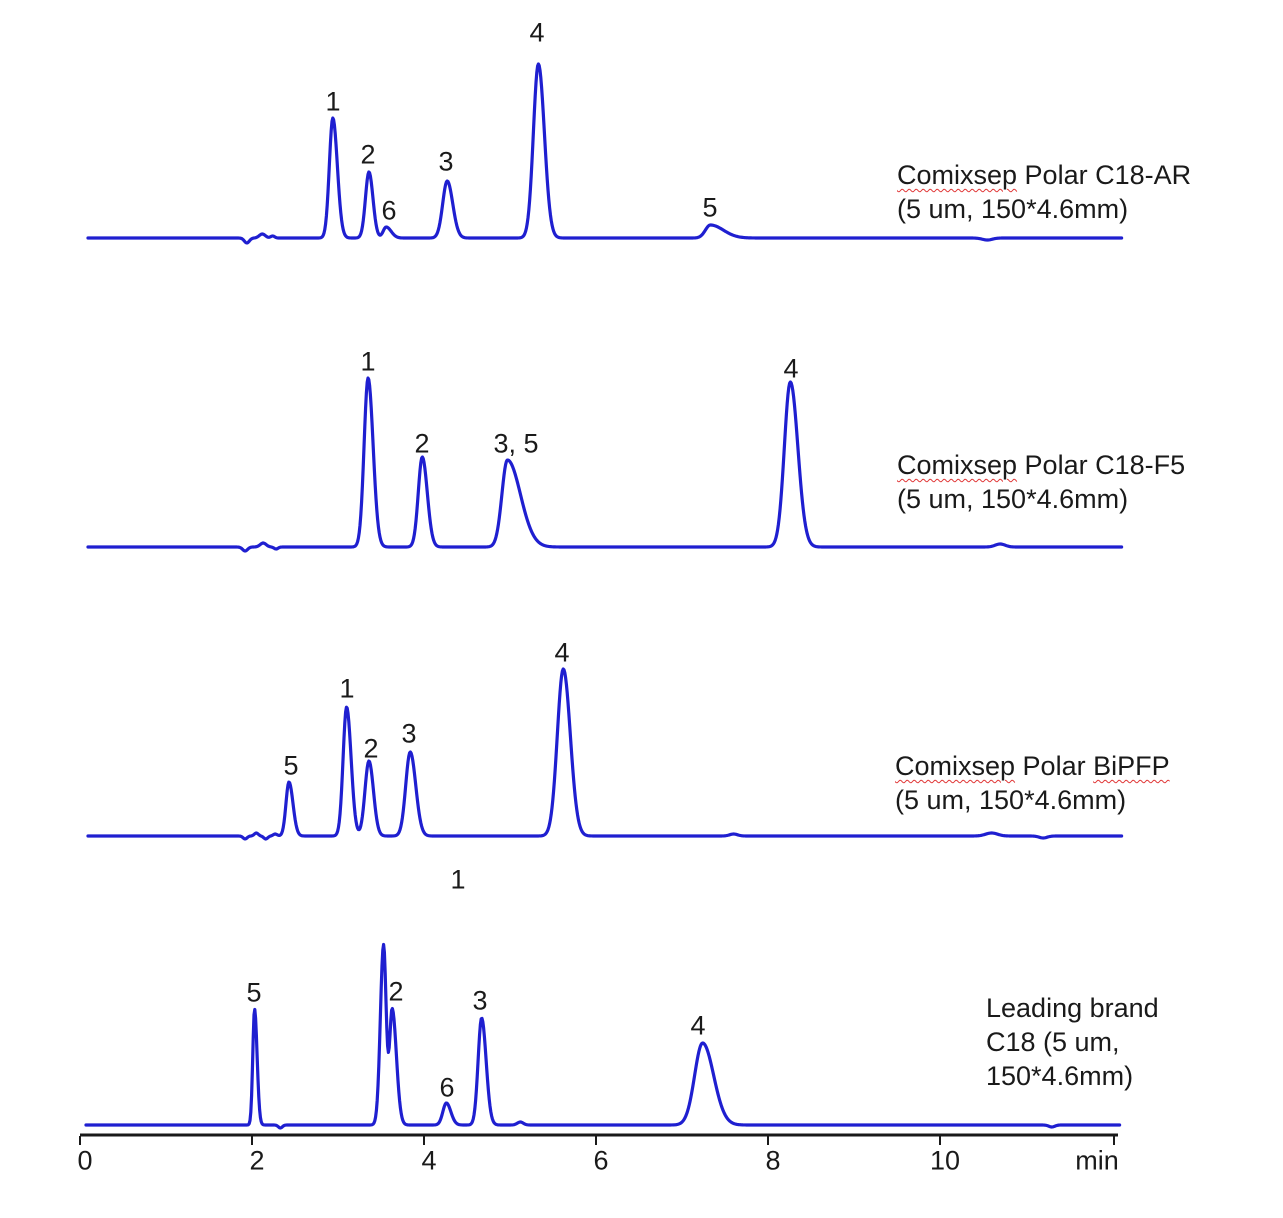  What do you see at coordinates (85, 1160) in the screenshot?
I see `axis-tick-label-0: 0` at bounding box center [85, 1160].